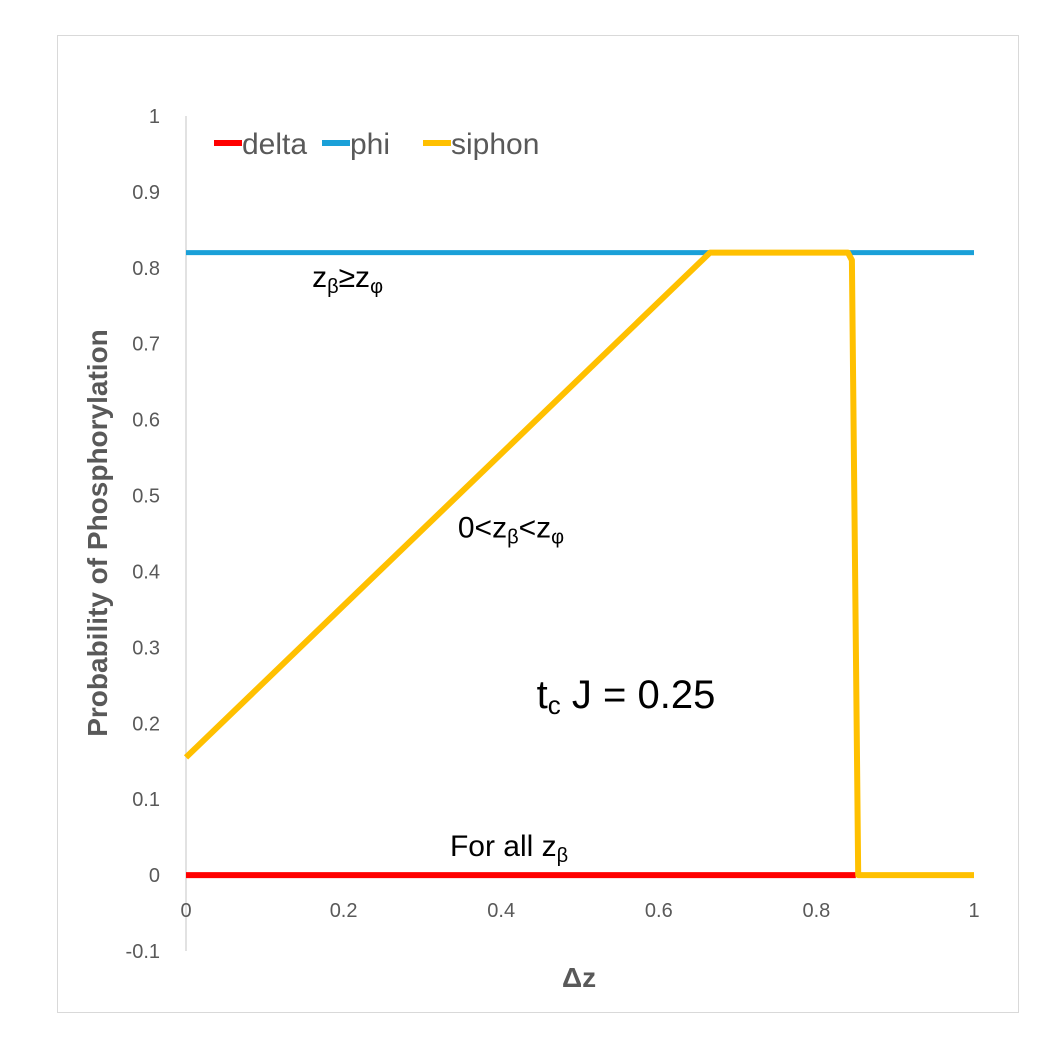  Describe the element at coordinates (816, 911) in the screenshot. I see `x-tick-label: 0.8` at that location.